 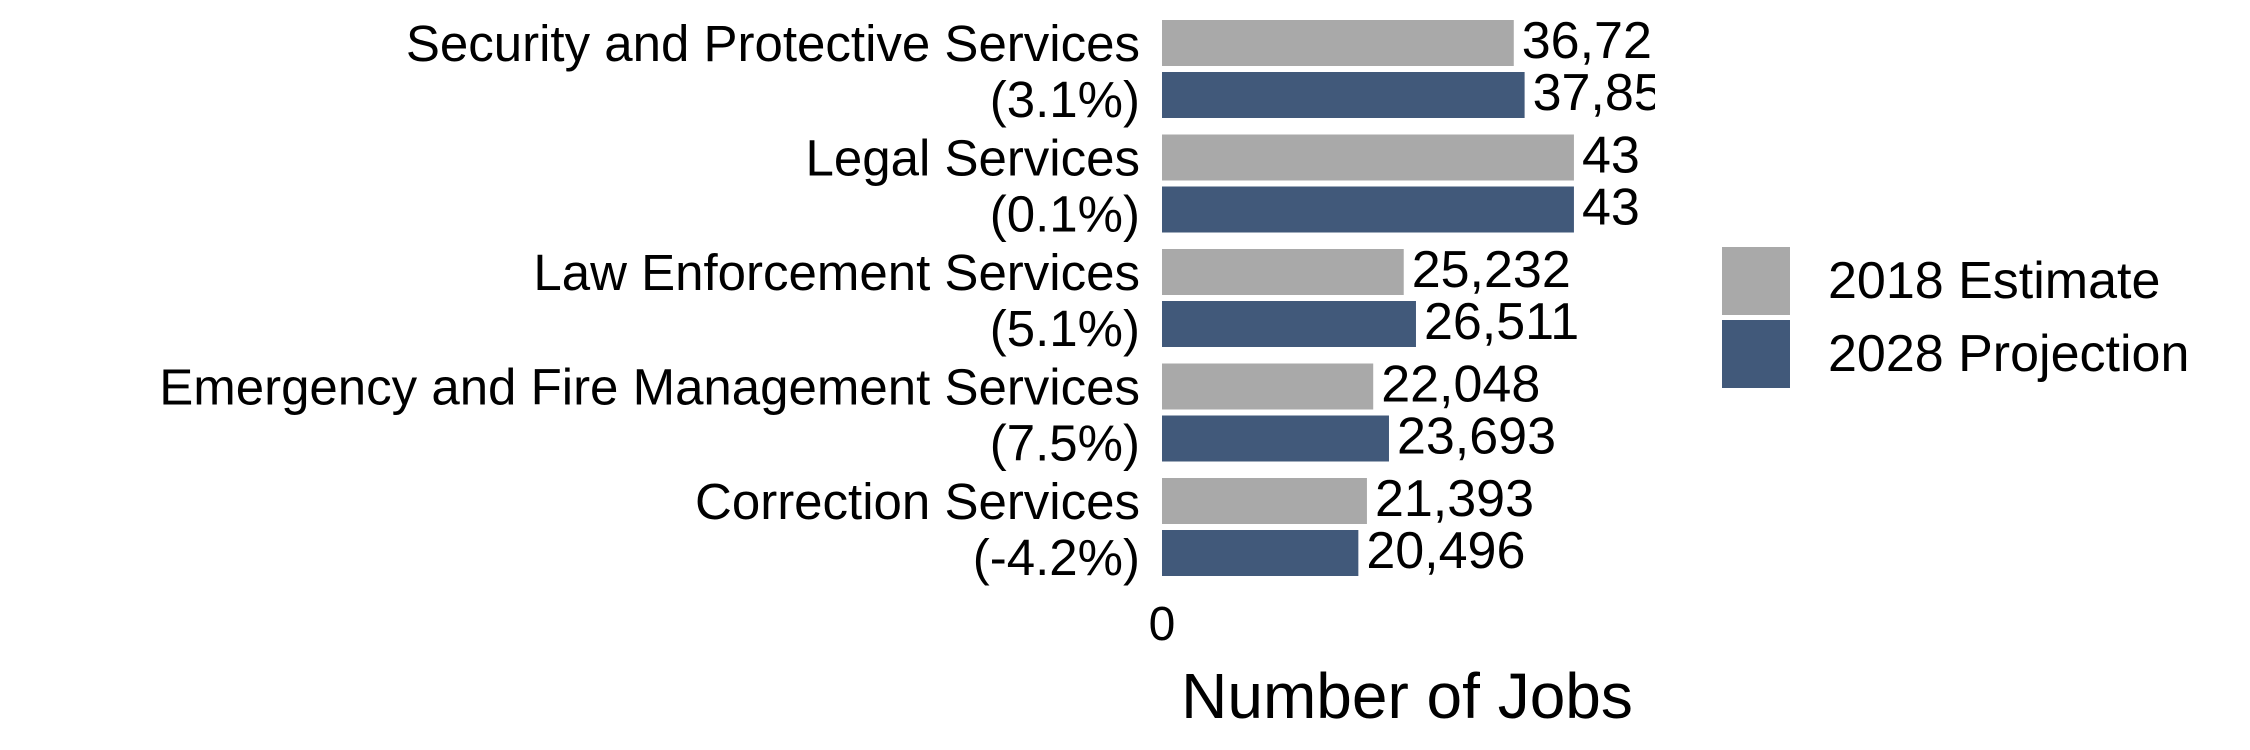 I want to click on bar-value-label: 26,511, so click(x=1501, y=322).